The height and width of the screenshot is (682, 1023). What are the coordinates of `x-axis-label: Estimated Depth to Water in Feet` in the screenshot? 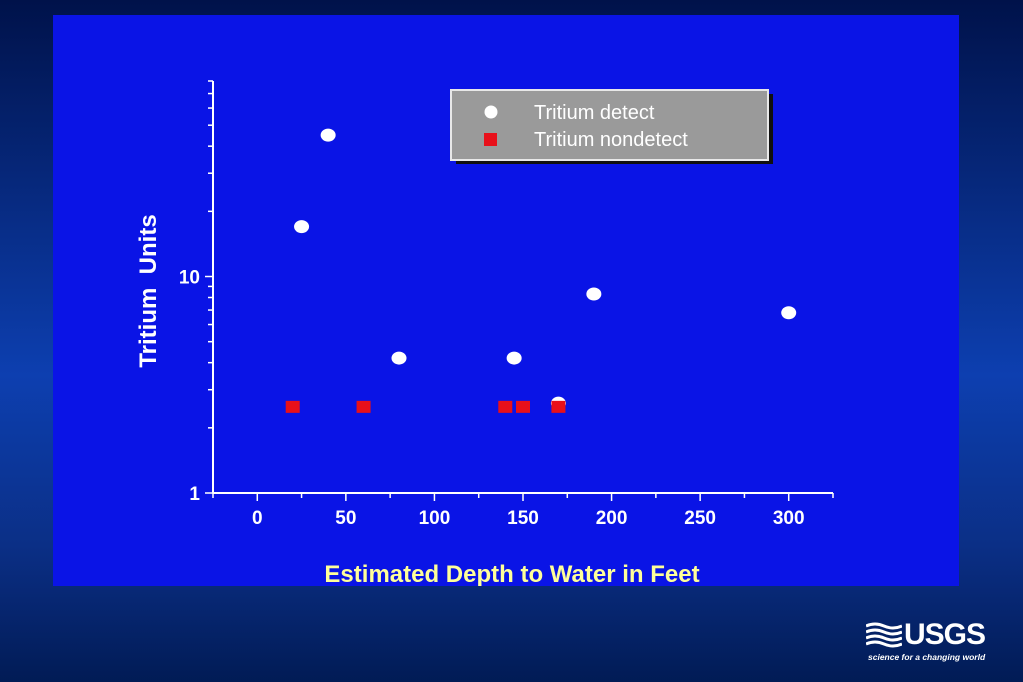 It's located at (511, 573).